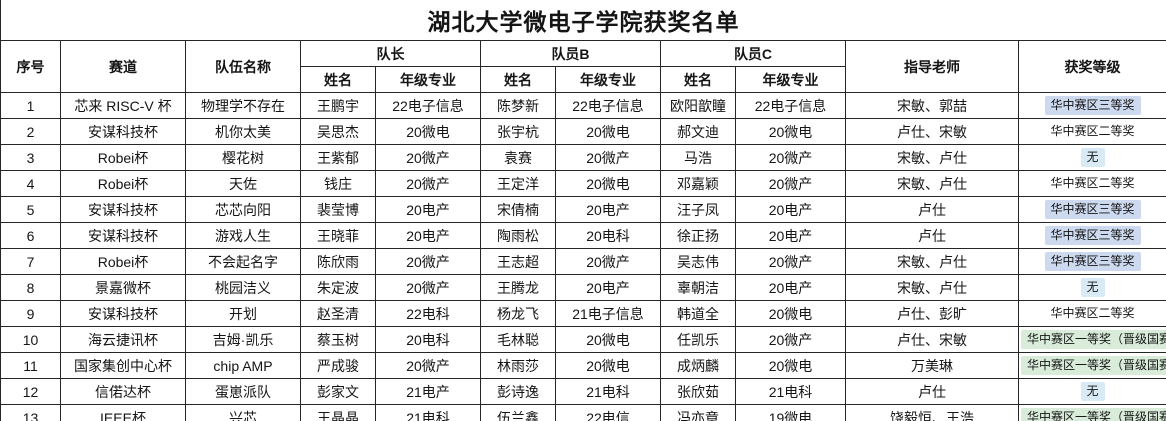 This screenshot has height=421, width=1166. What do you see at coordinates (698, 313) in the screenshot?
I see `cell-member-c-name: 韩道全` at bounding box center [698, 313].